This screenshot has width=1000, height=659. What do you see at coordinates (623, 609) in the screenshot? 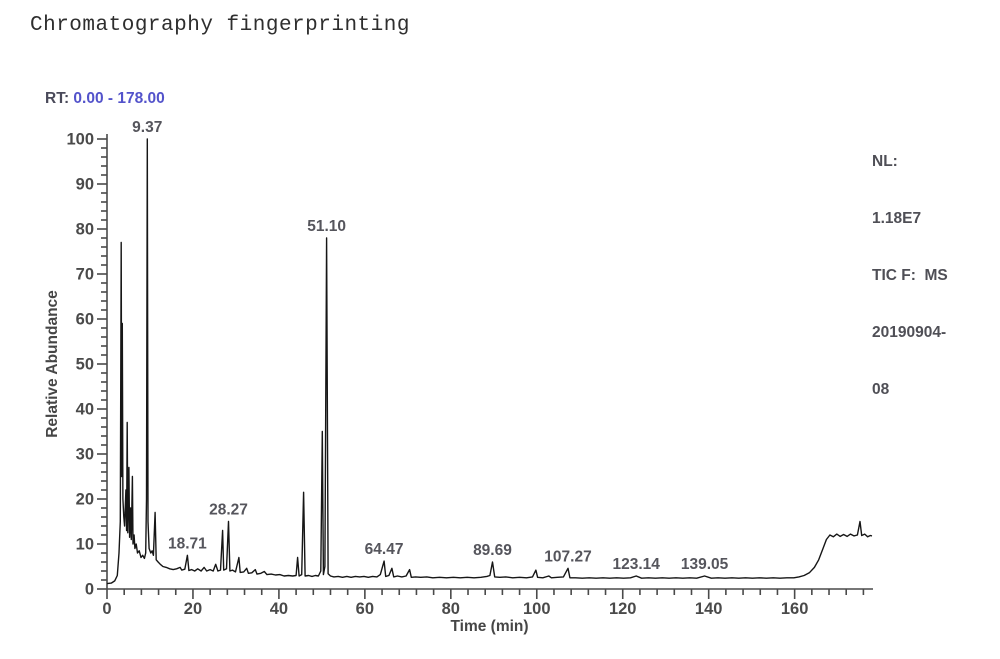
I see `x-tick-label: 120` at bounding box center [623, 609].